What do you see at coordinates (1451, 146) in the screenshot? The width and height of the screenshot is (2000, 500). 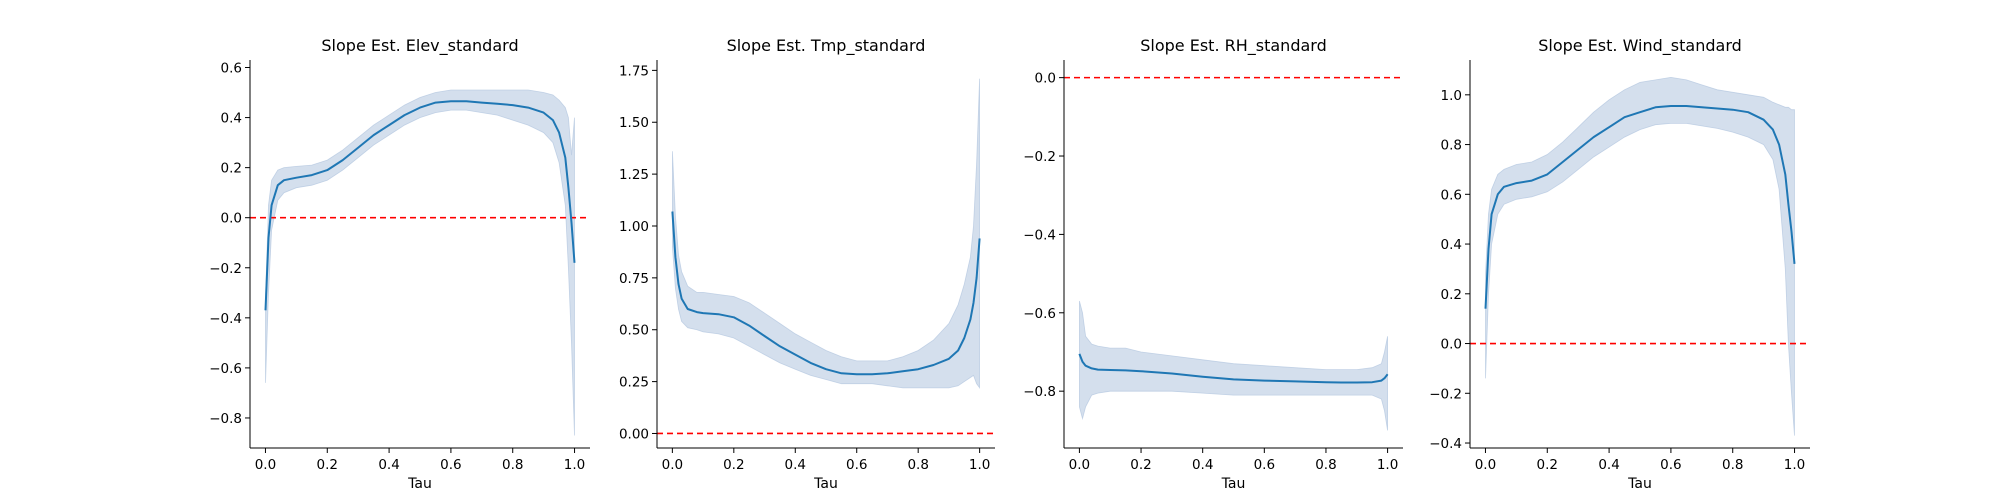 I see `y-tick-label: 0.8` at bounding box center [1451, 146].